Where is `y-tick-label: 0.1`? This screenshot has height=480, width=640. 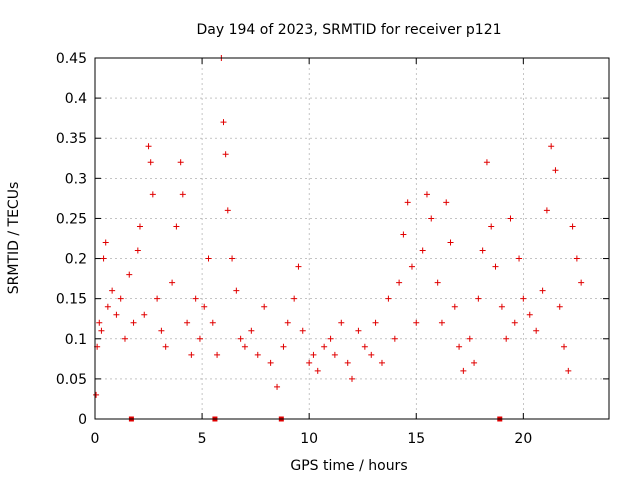
y-tick-label: 0.1 is located at coordinates (76, 340).